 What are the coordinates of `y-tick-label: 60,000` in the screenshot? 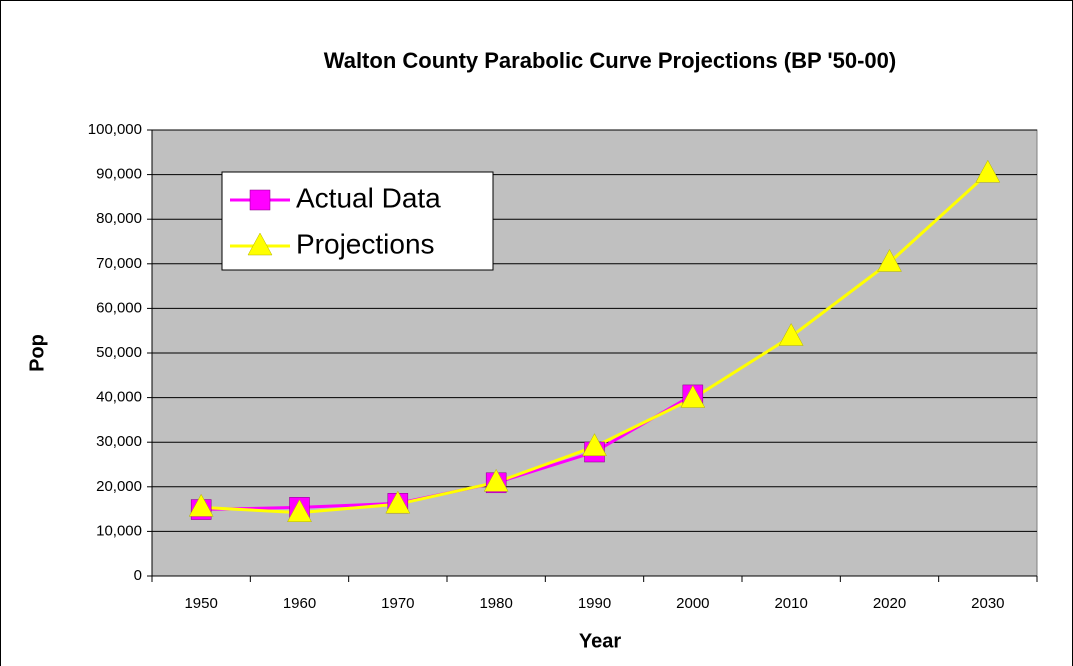 It's located at (119, 307).